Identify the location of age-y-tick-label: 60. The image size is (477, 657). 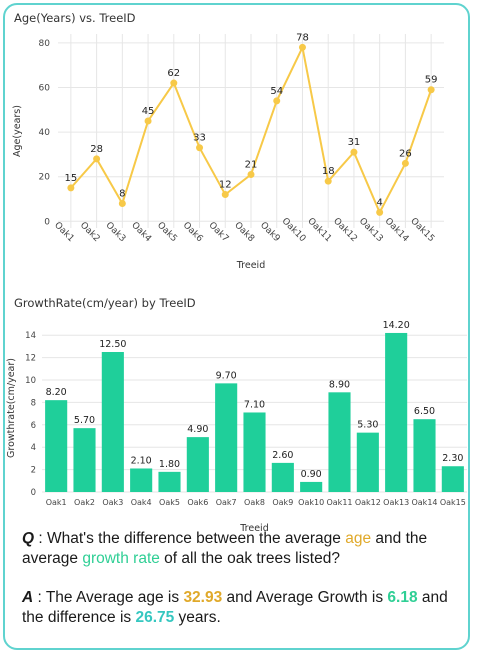
(45, 89).